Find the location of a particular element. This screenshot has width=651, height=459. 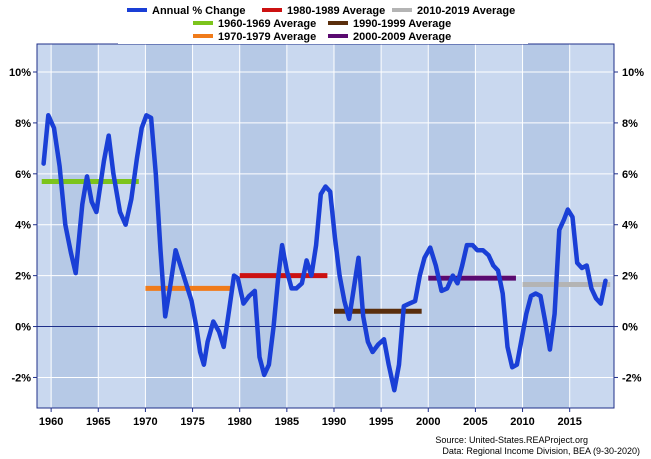

y-tick-label-left-6: 10% is located at coordinates (20, 73).